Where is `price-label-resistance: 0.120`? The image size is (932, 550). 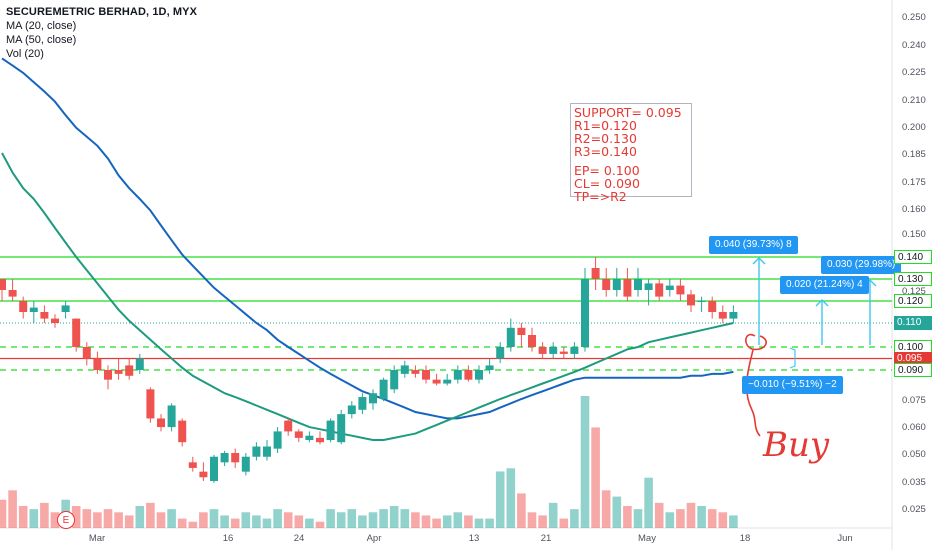
price-label-resistance: 0.120 is located at coordinates (913, 301).